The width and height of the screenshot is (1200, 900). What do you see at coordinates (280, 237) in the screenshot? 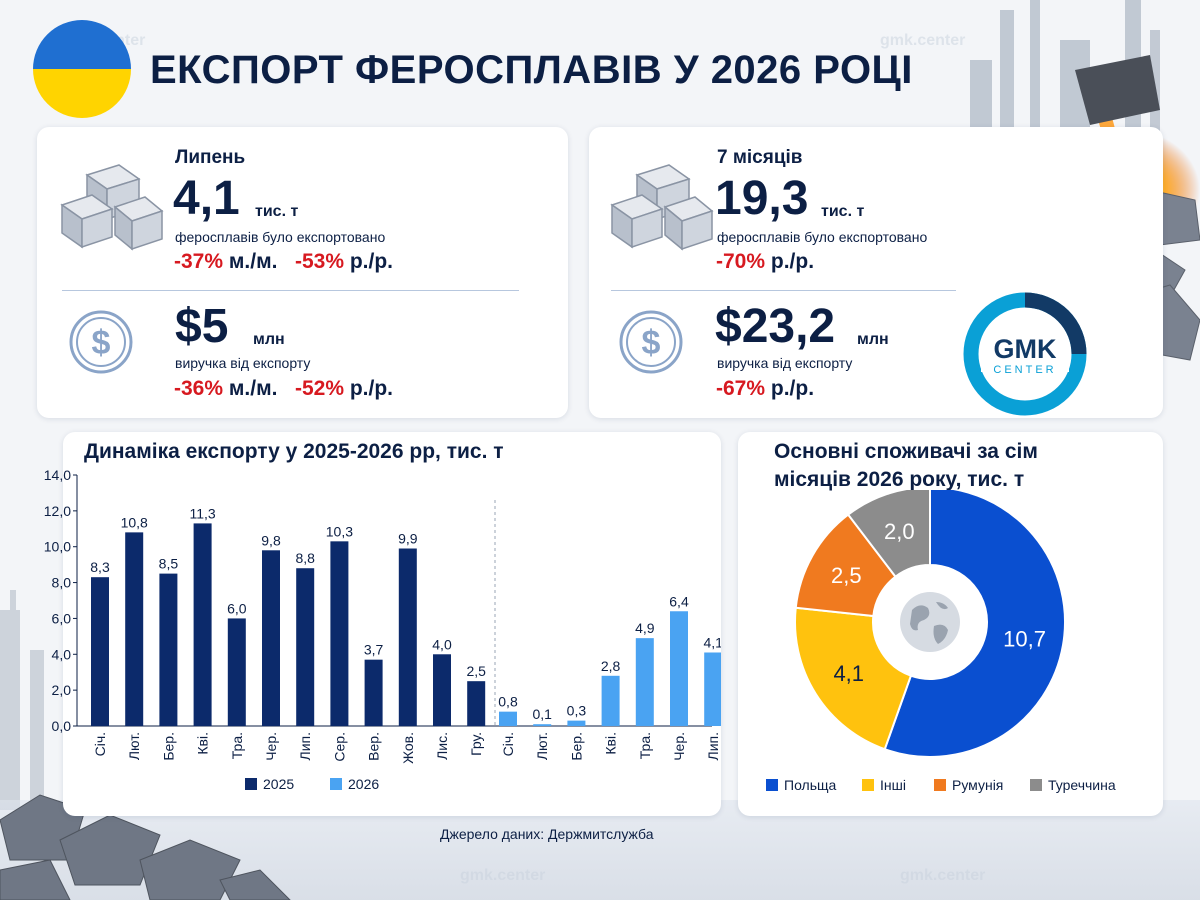
I see `july-volume-desc: феросплавів було експортовано` at bounding box center [280, 237].